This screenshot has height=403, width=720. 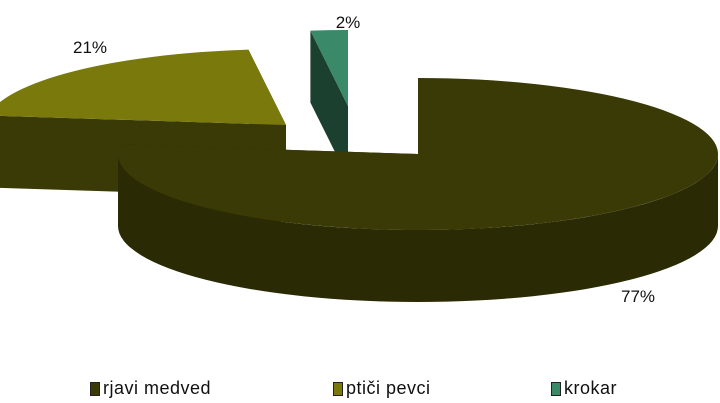 I want to click on data-label-rjavi-medved: 77%, so click(x=638, y=296).